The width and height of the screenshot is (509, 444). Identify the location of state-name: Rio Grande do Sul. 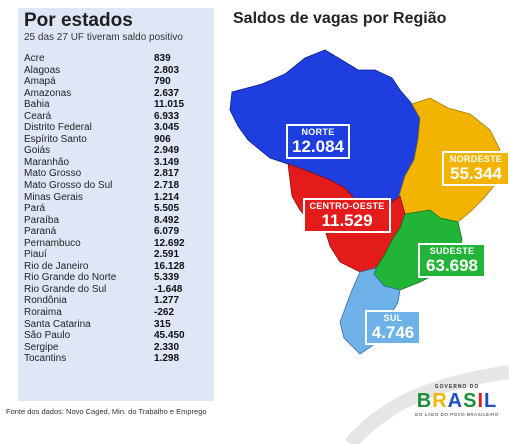
(65, 289).